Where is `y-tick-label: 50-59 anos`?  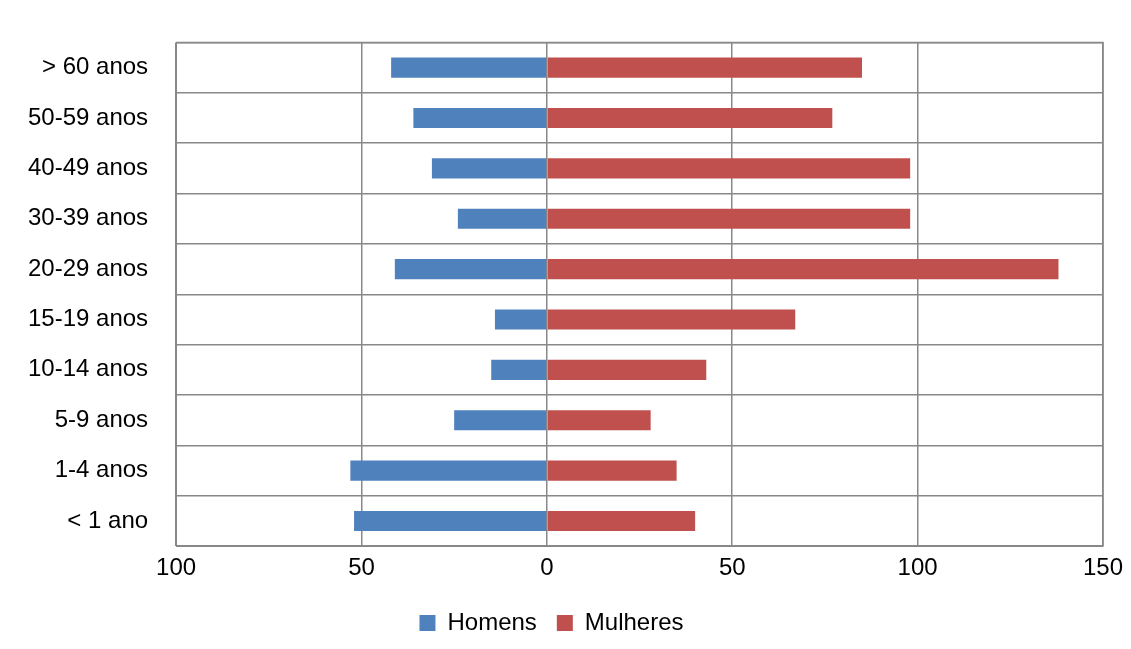
y-tick-label: 50-59 anos is located at coordinates (88, 116).